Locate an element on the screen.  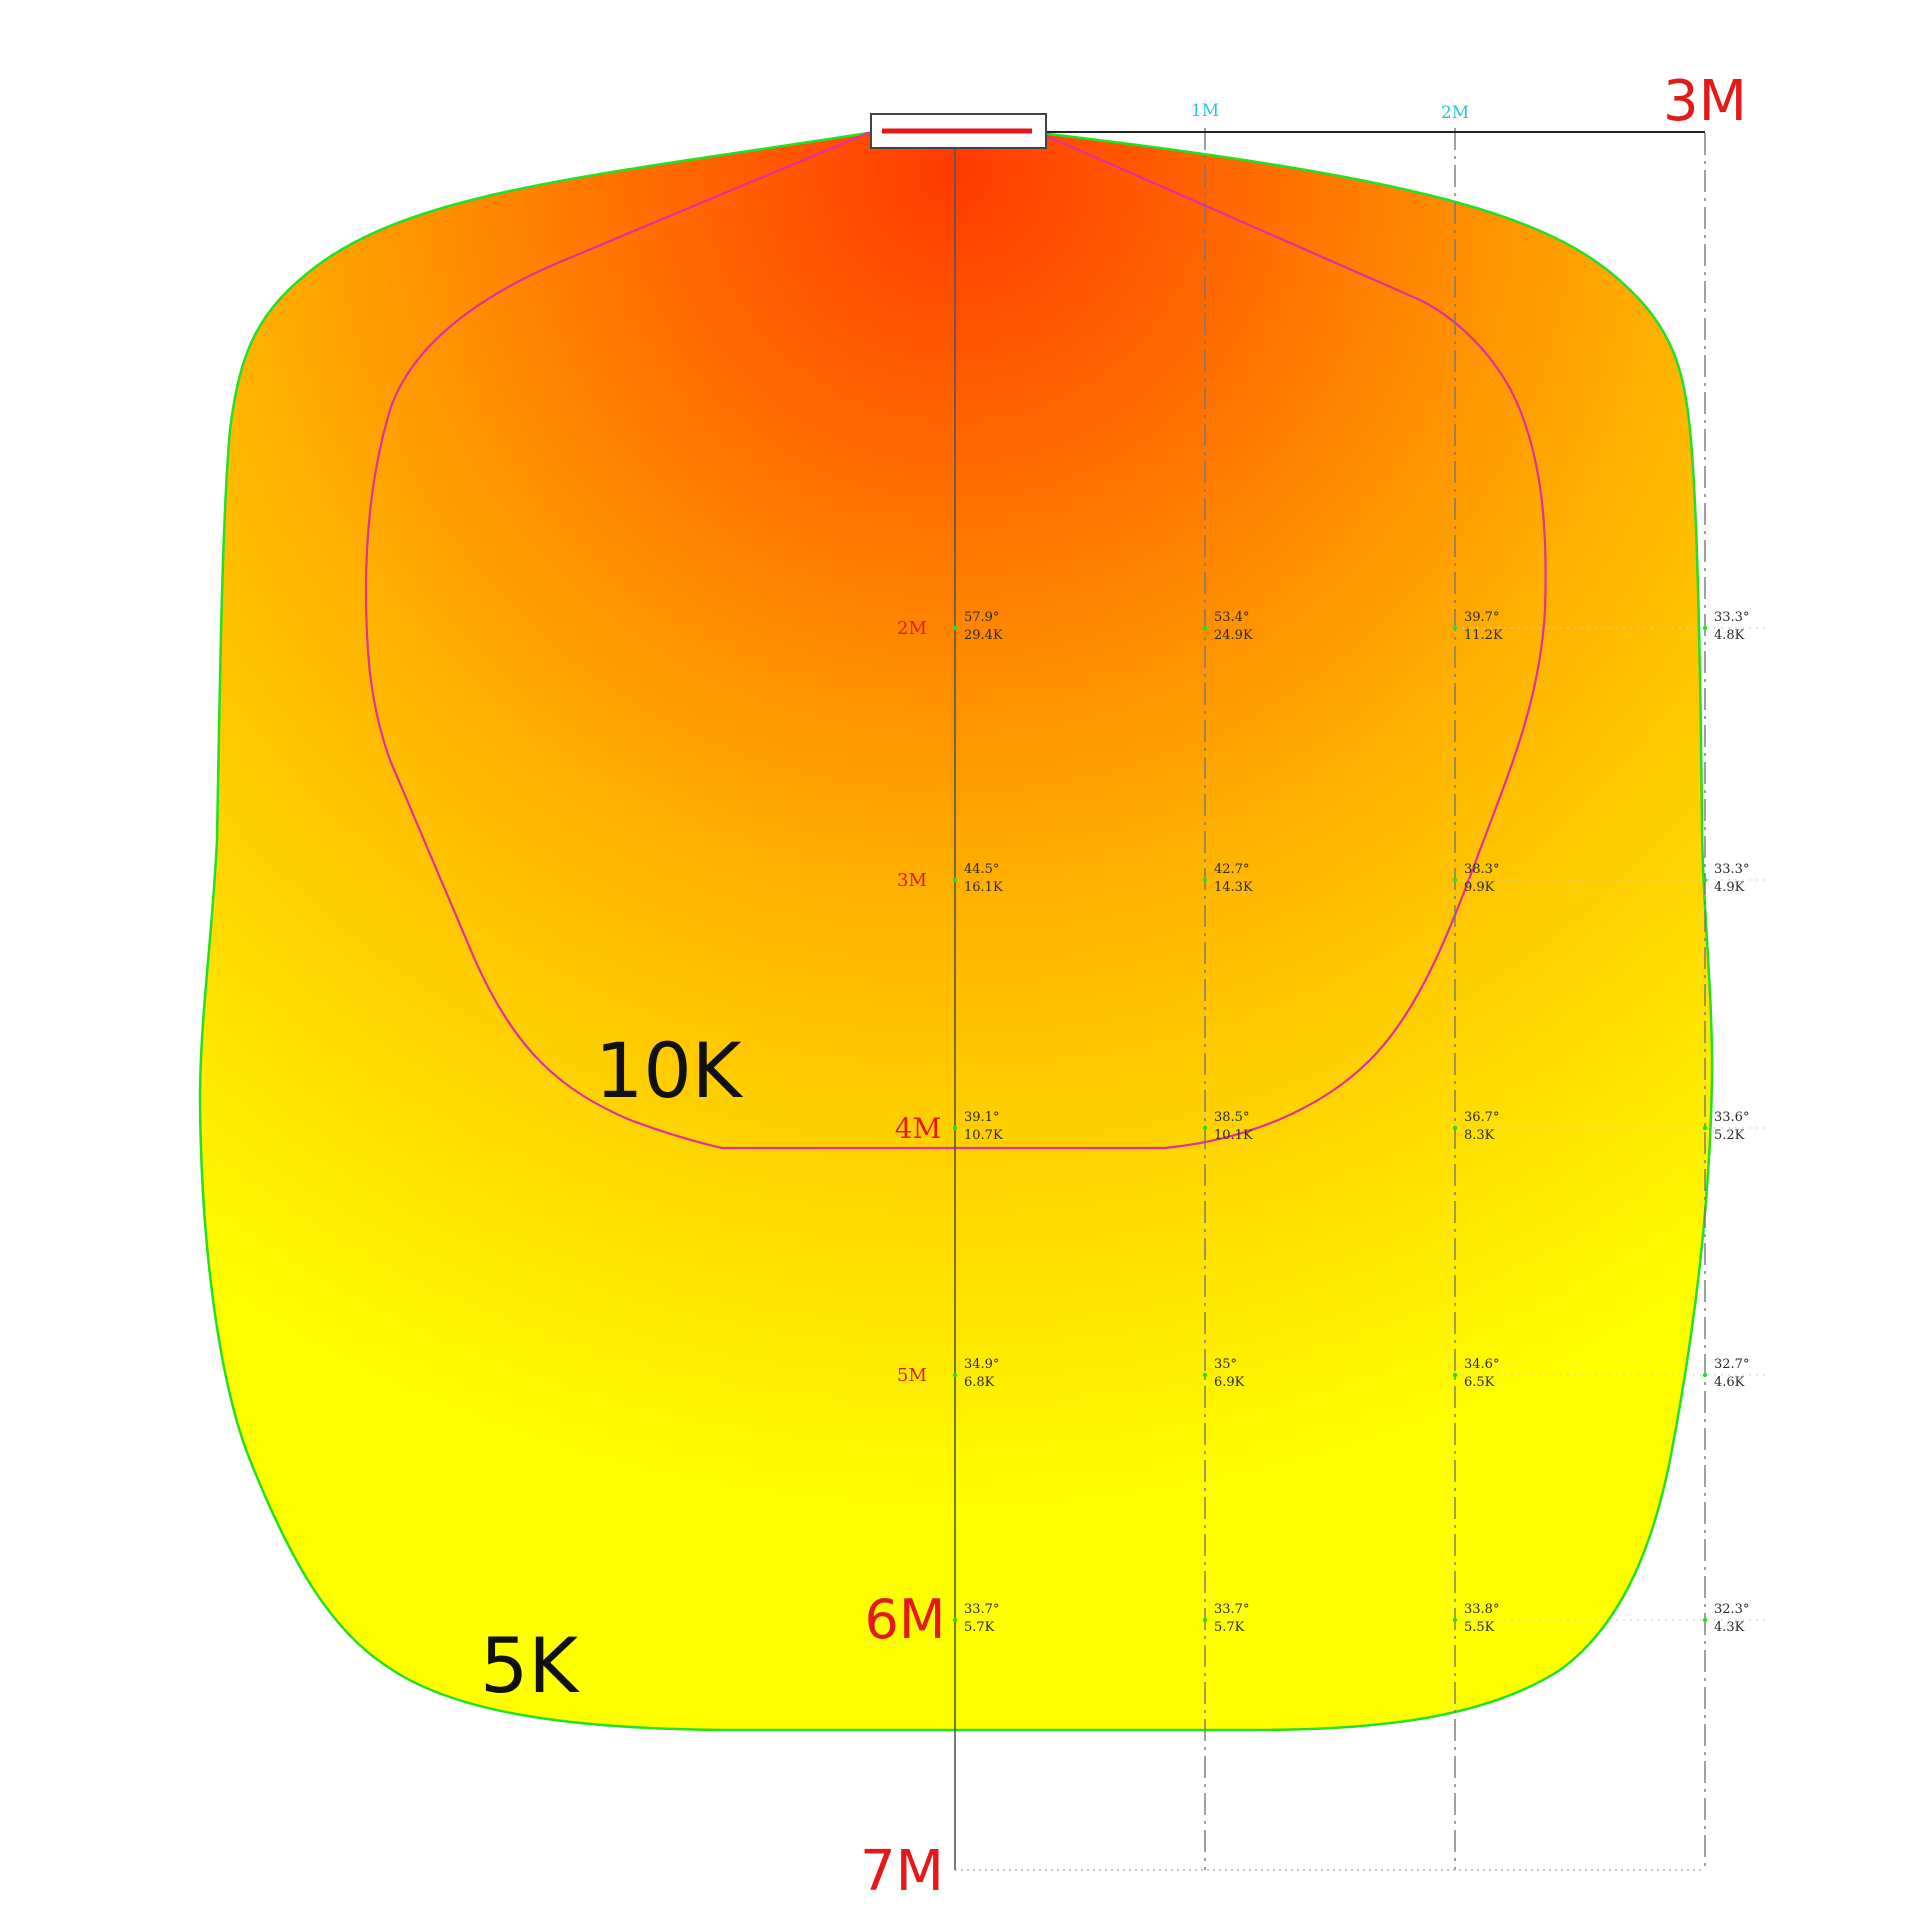
beam-angle-value: 39.7° is located at coordinates (1481, 617).